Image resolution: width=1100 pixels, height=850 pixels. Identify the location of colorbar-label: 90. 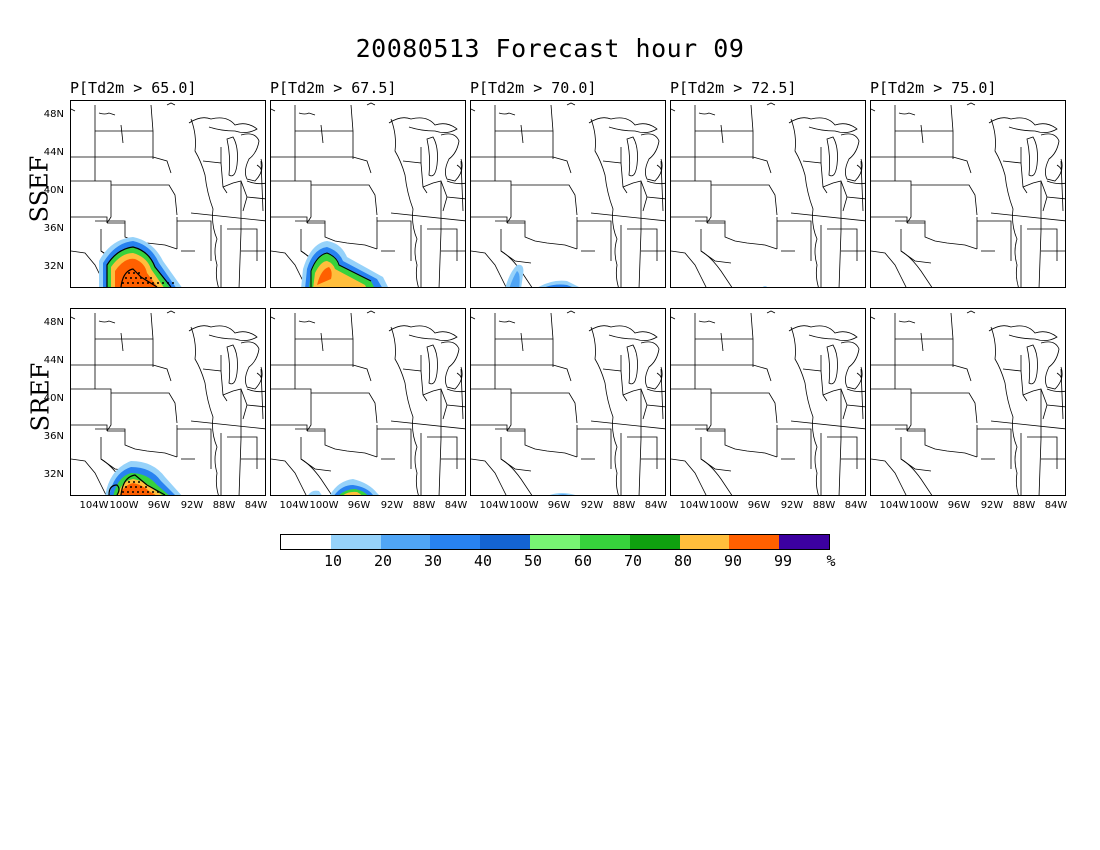
(733, 561).